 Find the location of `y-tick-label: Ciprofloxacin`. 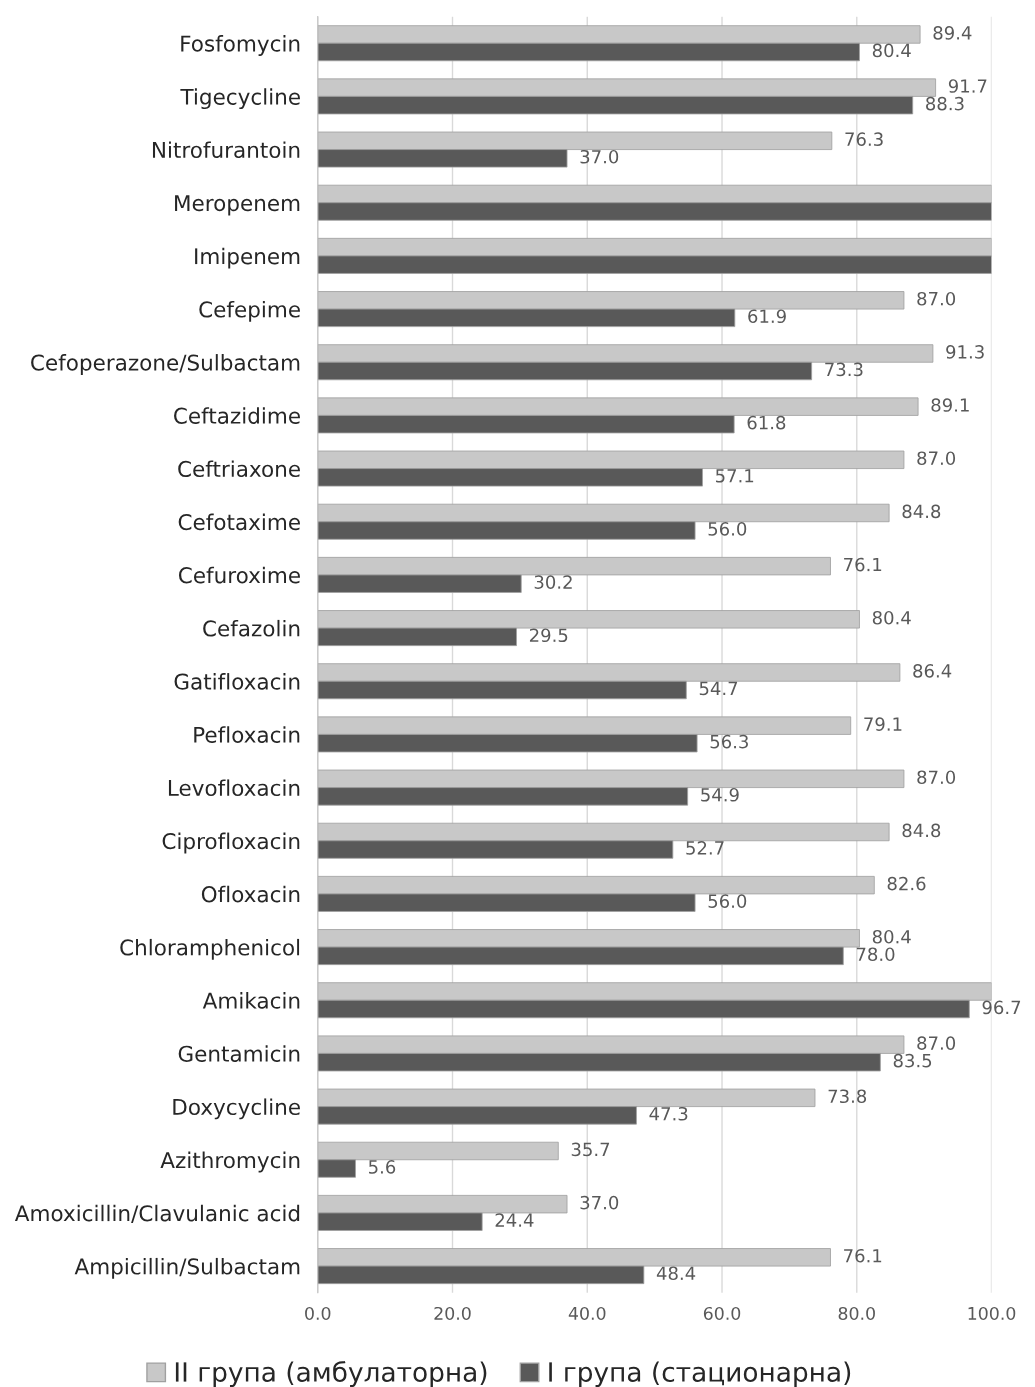

y-tick-label: Ciprofloxacin is located at coordinates (231, 843).